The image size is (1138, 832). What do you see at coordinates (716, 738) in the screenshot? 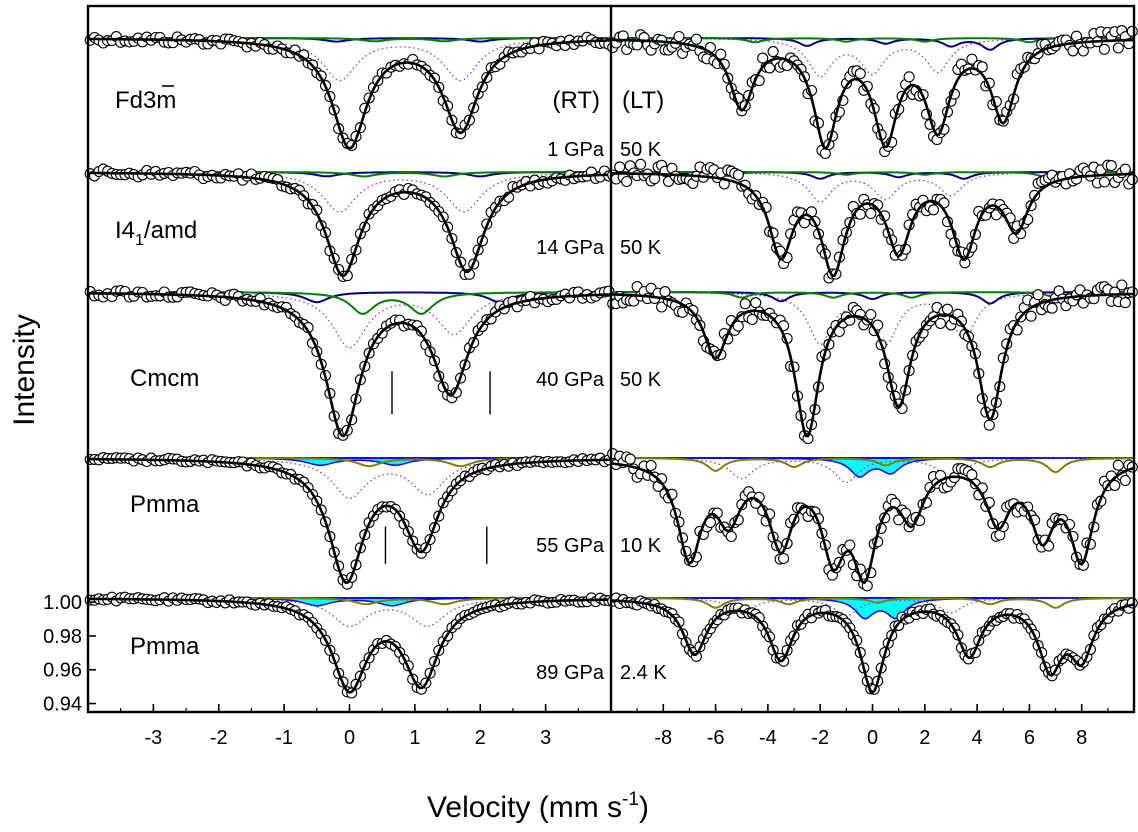
I see `x-tick-label: -6` at bounding box center [716, 738].